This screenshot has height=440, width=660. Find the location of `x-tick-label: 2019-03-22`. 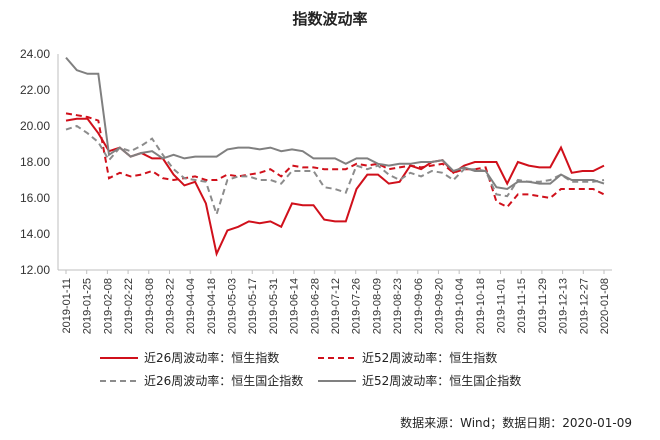

x-tick-label: 2019-03-22 is located at coordinates (170, 306).